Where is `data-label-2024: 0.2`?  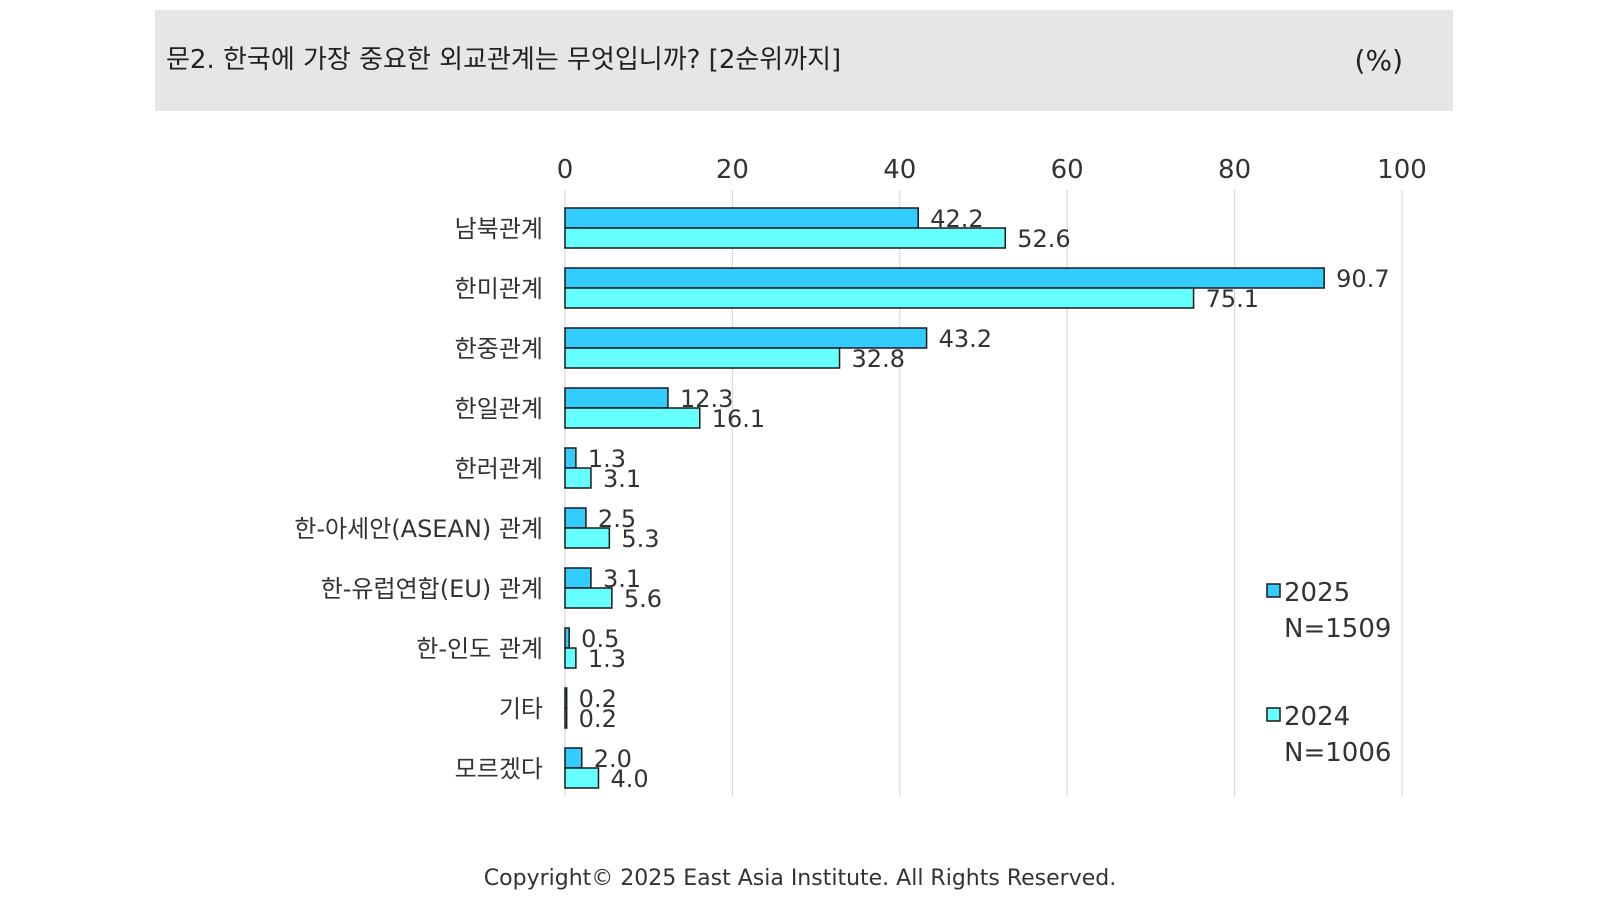 data-label-2024: 0.2 is located at coordinates (598, 719).